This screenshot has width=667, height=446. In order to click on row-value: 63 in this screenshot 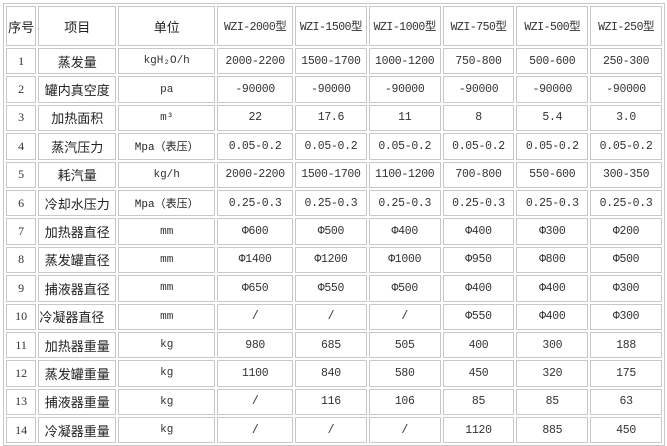, I will do `click(626, 402)`.